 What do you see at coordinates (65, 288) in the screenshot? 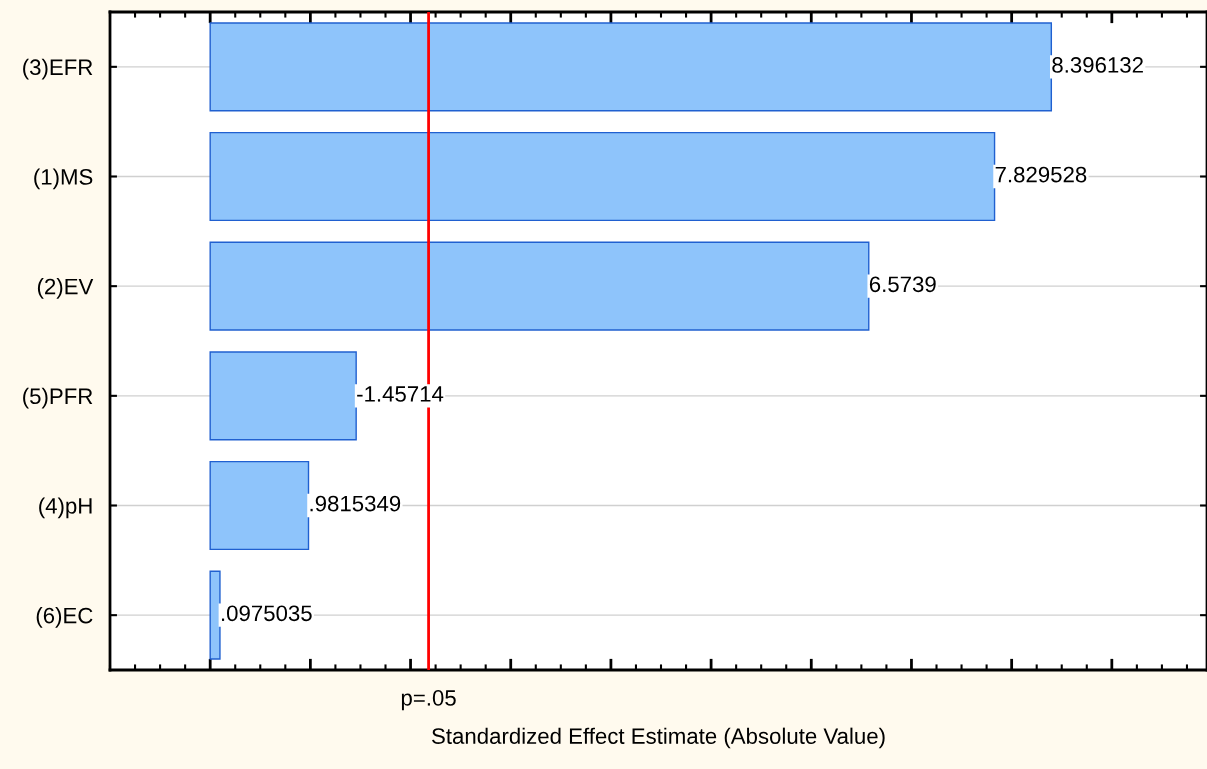
I see `y-tick-label: (2)EV` at bounding box center [65, 288].